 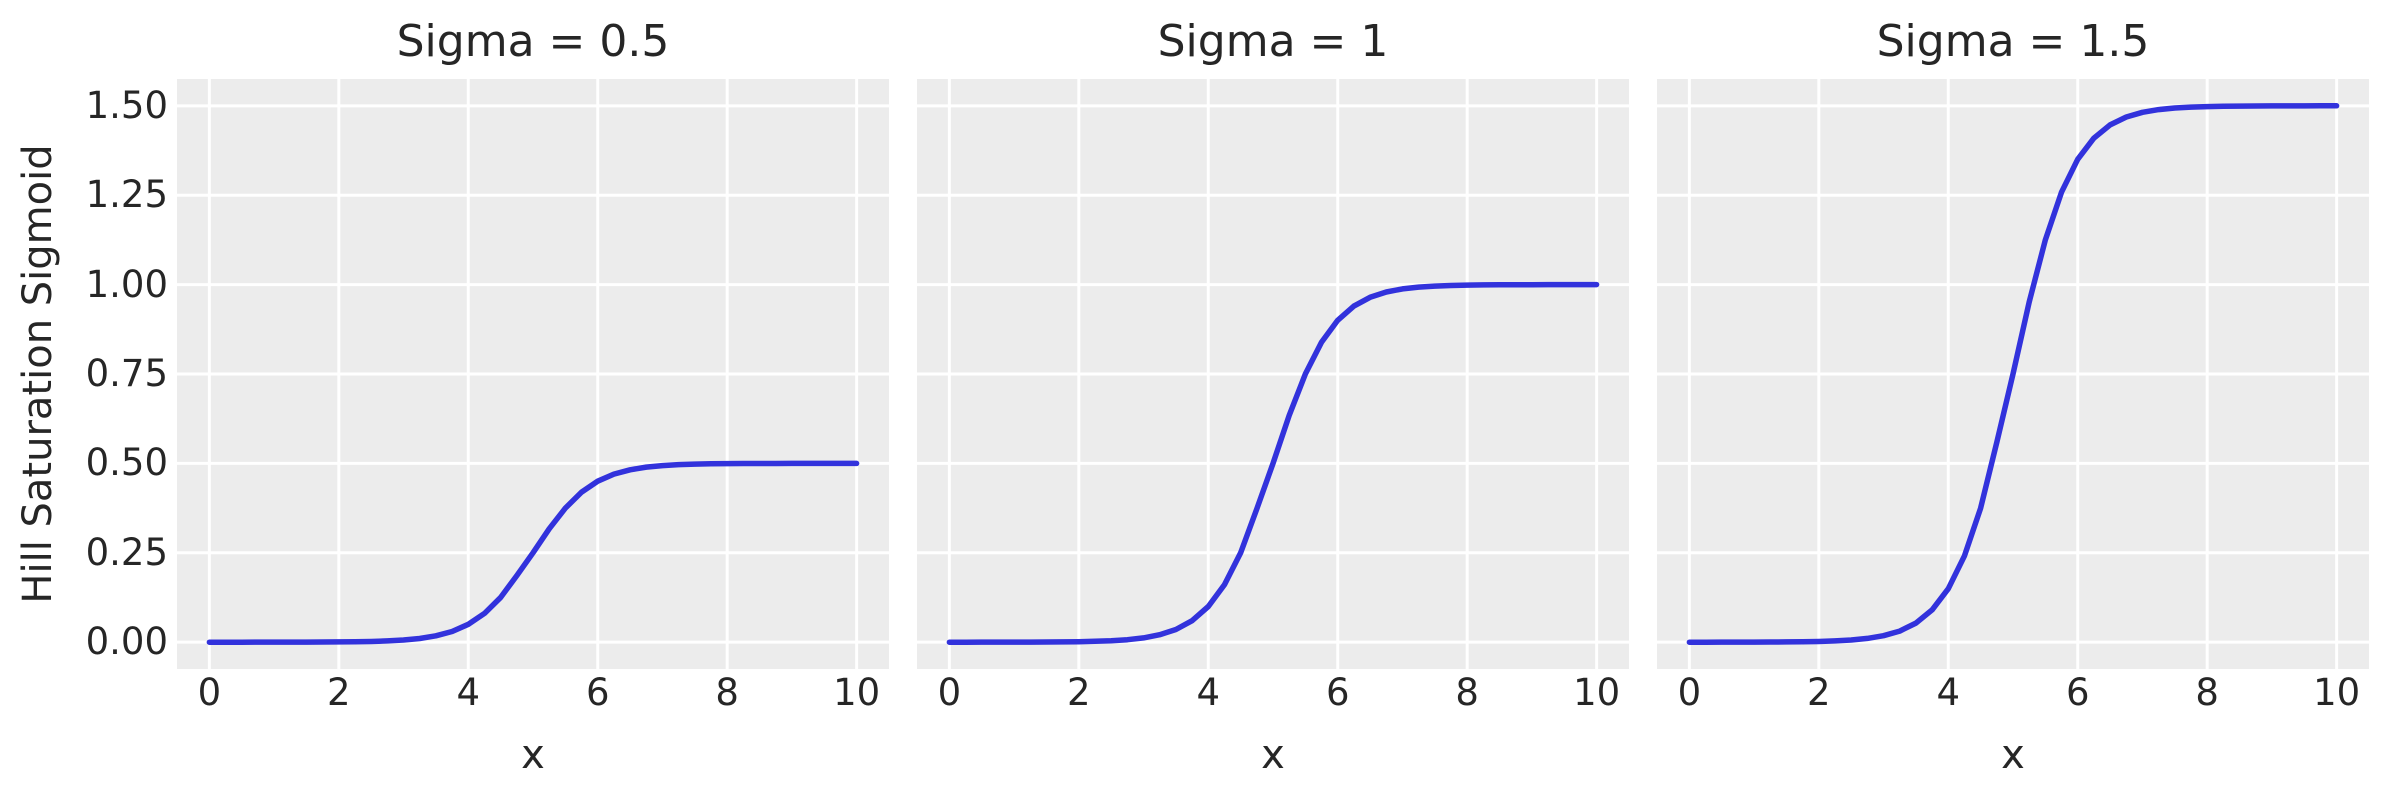 I want to click on y-tick-label: 0.25, so click(x=126, y=552).